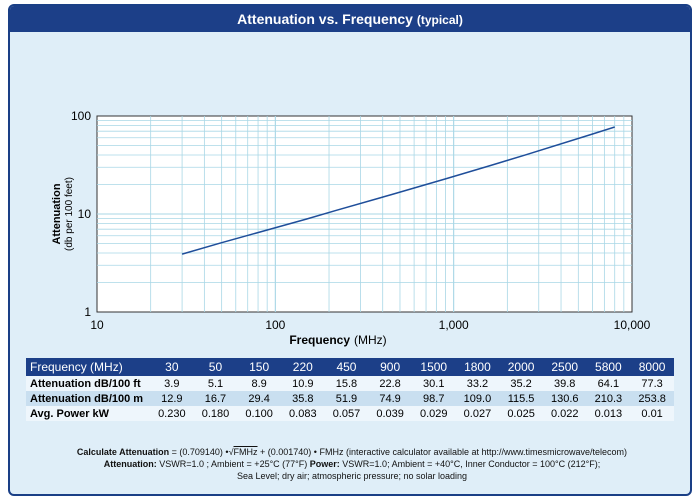  I want to click on y-tick-label: 1, so click(87, 312).